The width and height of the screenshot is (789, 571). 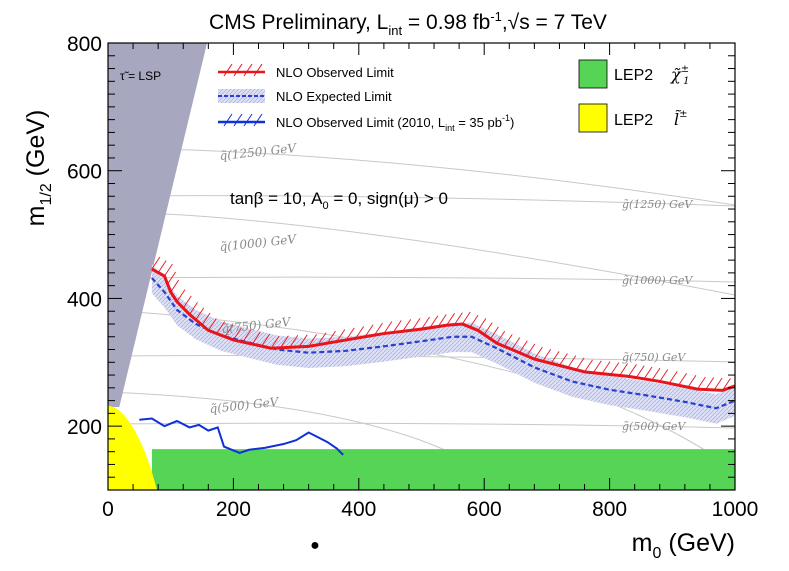 I want to click on legend-lep-chargino-label: LEP2, so click(x=633, y=75).